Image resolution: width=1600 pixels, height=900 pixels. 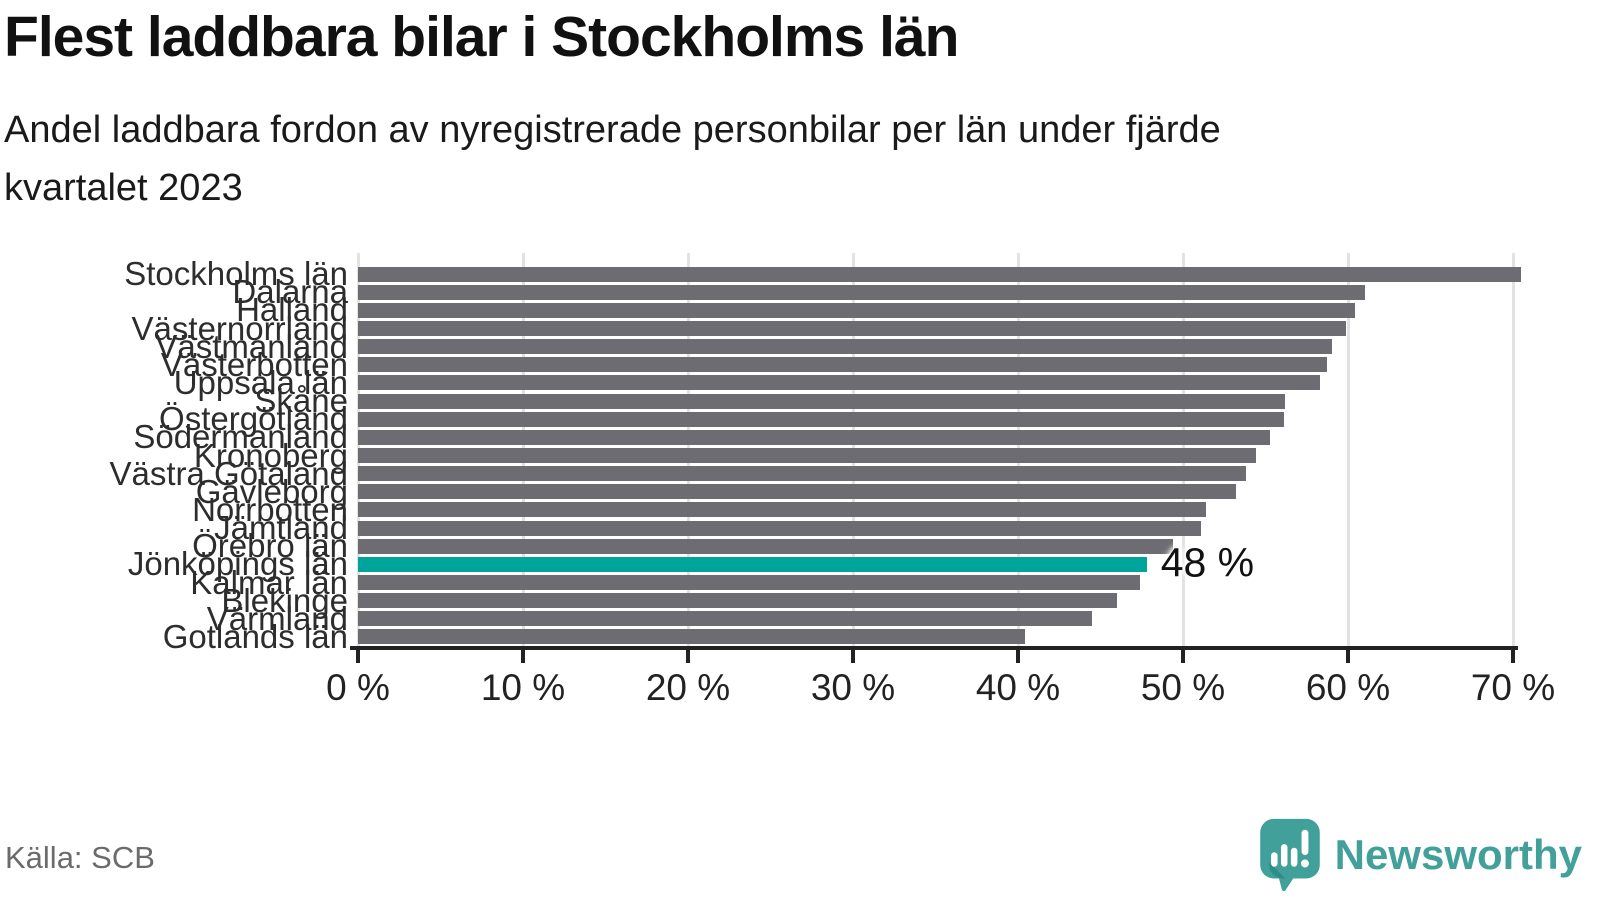 I want to click on logo-exclamation-stem, so click(x=1305, y=842).